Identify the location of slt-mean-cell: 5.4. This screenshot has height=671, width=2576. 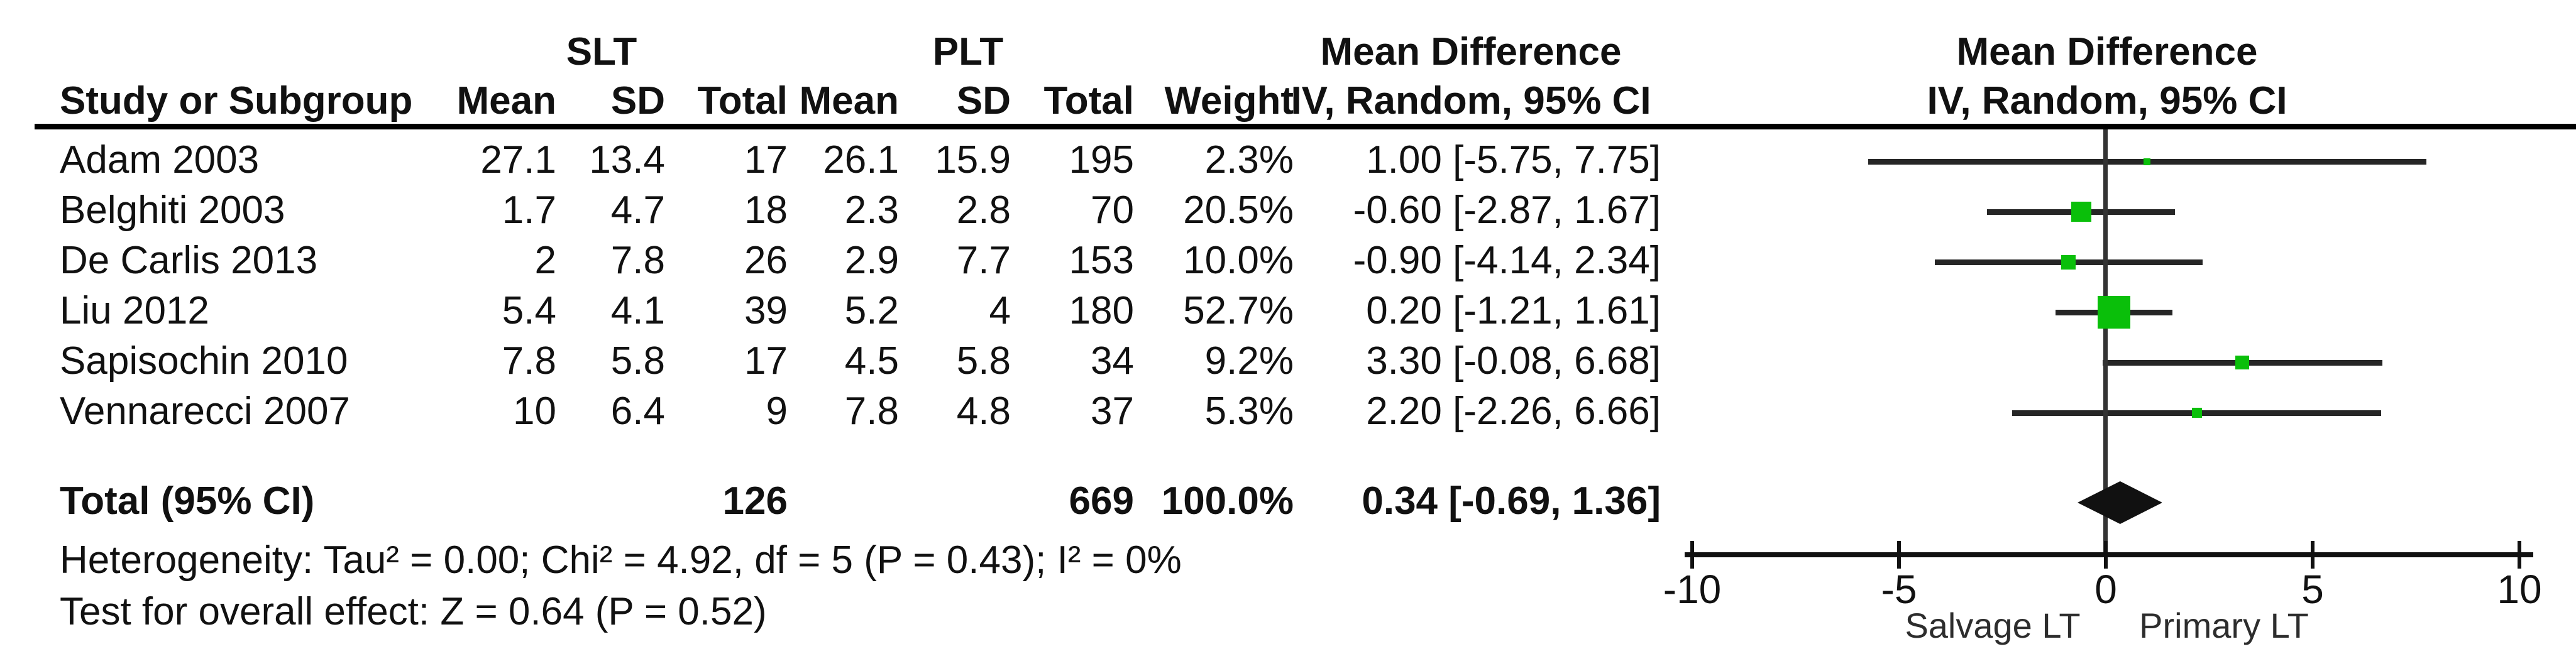
(529, 311).